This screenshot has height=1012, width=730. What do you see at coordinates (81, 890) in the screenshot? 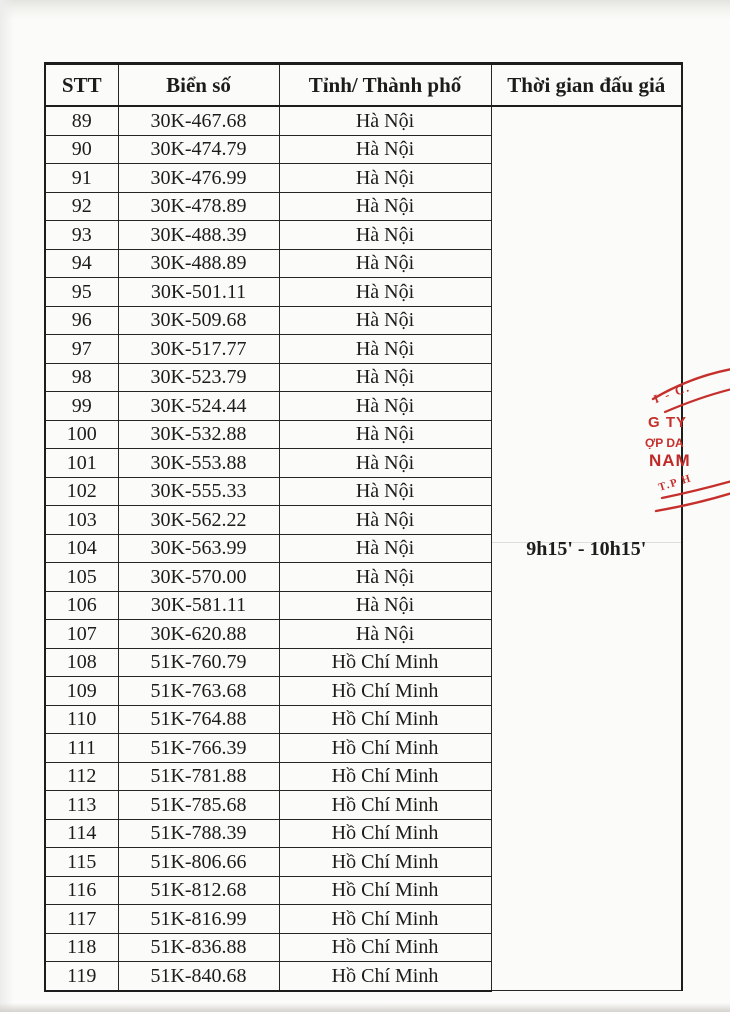
I see `stt-cell: 116` at bounding box center [81, 890].